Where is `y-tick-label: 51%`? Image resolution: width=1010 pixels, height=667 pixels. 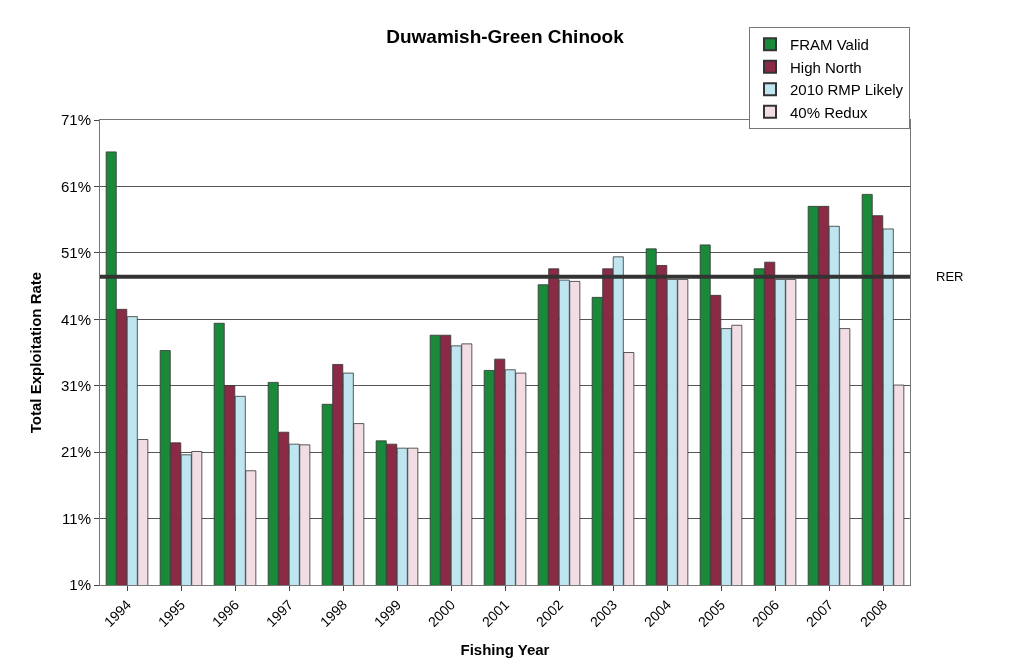
y-tick-label: 51% is located at coordinates (75, 253).